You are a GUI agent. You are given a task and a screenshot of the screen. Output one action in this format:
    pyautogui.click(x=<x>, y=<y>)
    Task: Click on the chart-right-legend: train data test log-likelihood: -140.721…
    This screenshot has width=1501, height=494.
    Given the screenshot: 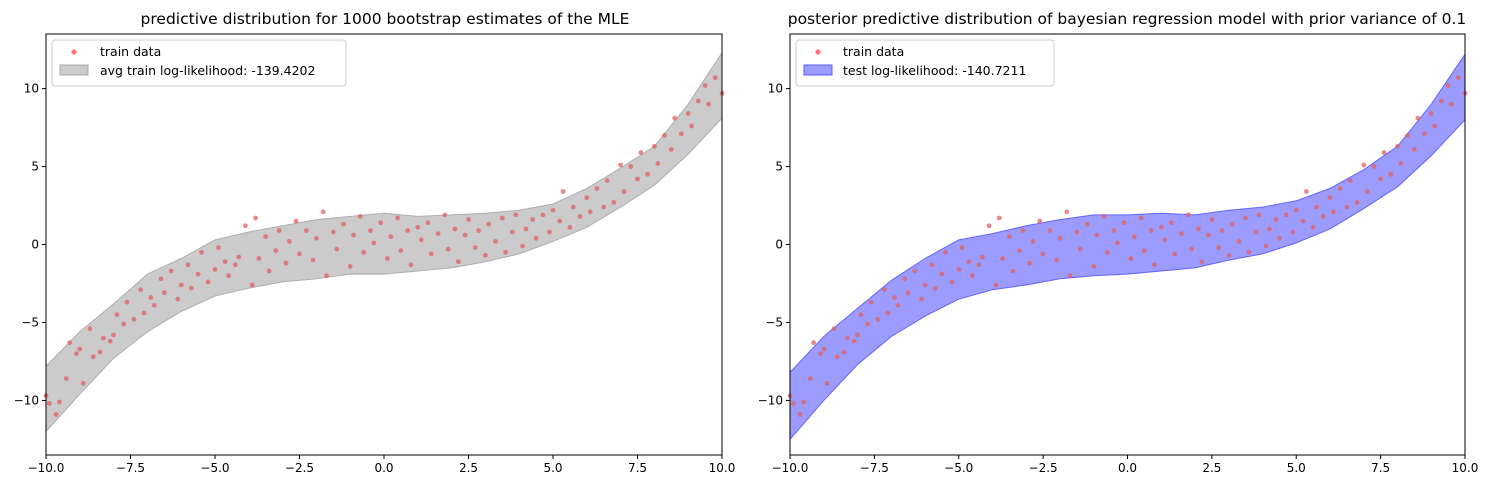 What is the action you would take?
    pyautogui.click(x=925, y=63)
    